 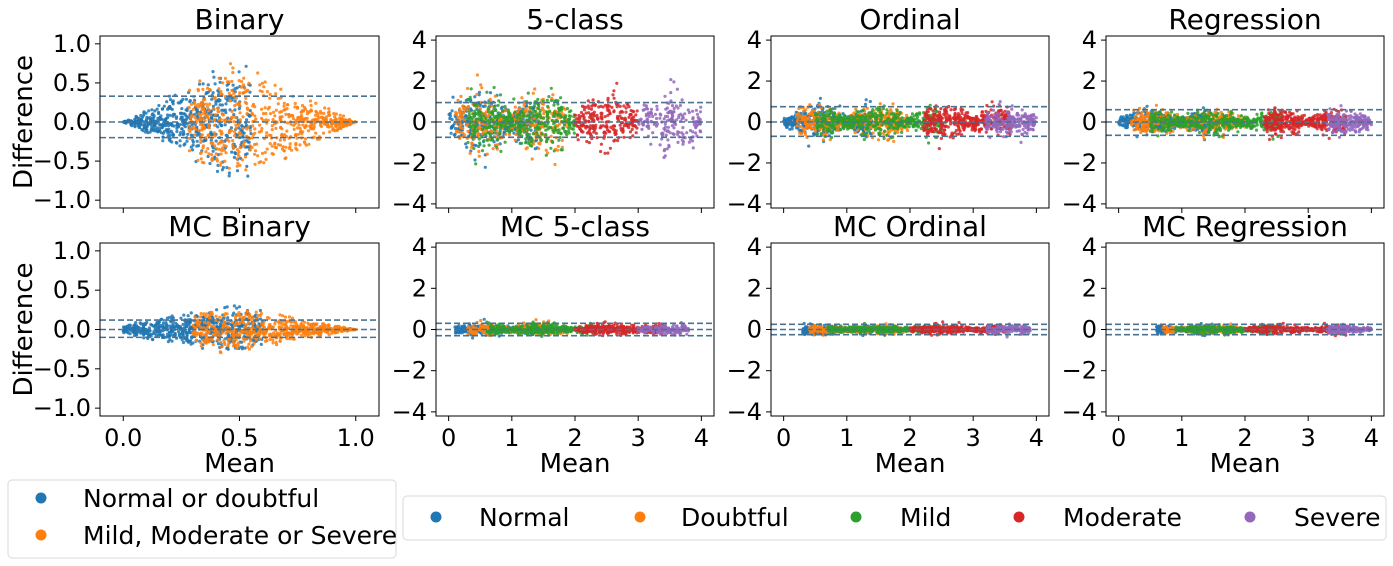 What do you see at coordinates (820, 98) in the screenshot?
I see `point-normal` at bounding box center [820, 98].